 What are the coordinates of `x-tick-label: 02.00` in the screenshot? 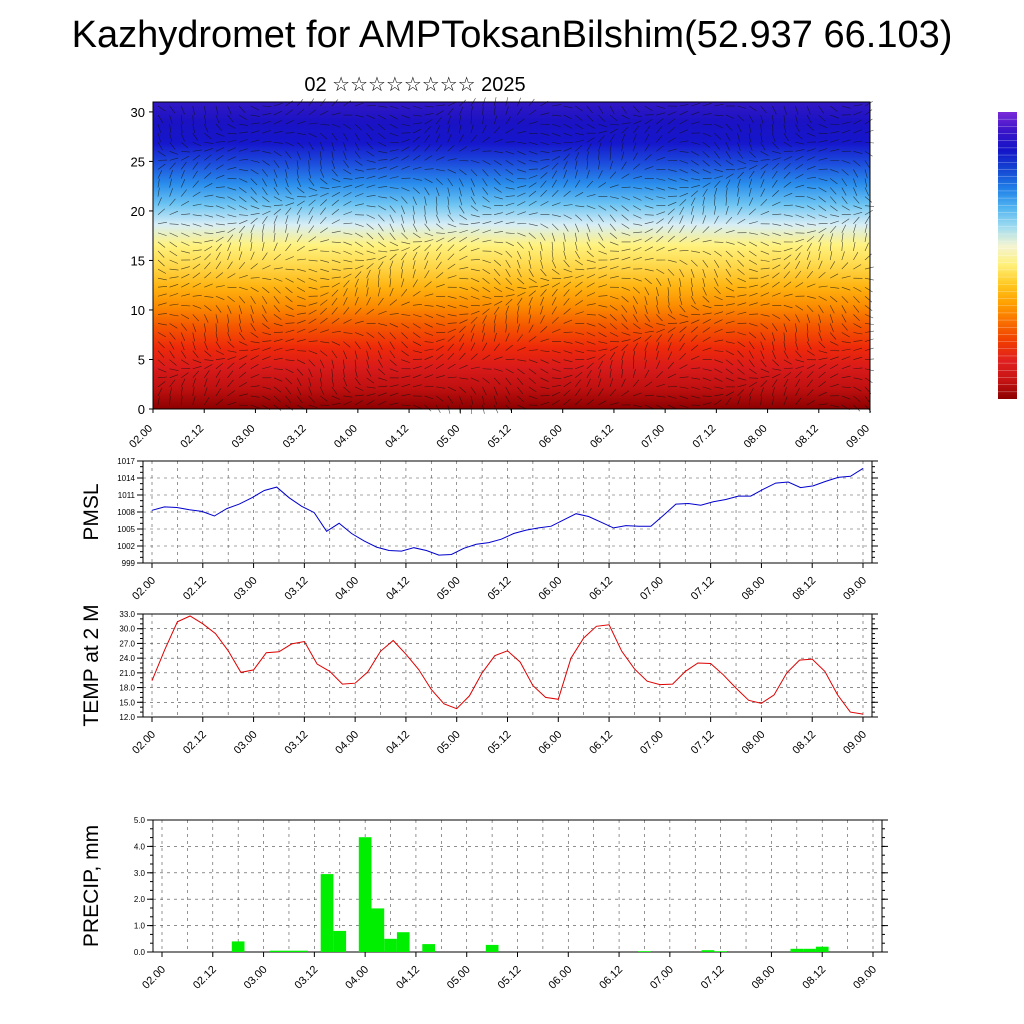 It's located at (144, 743).